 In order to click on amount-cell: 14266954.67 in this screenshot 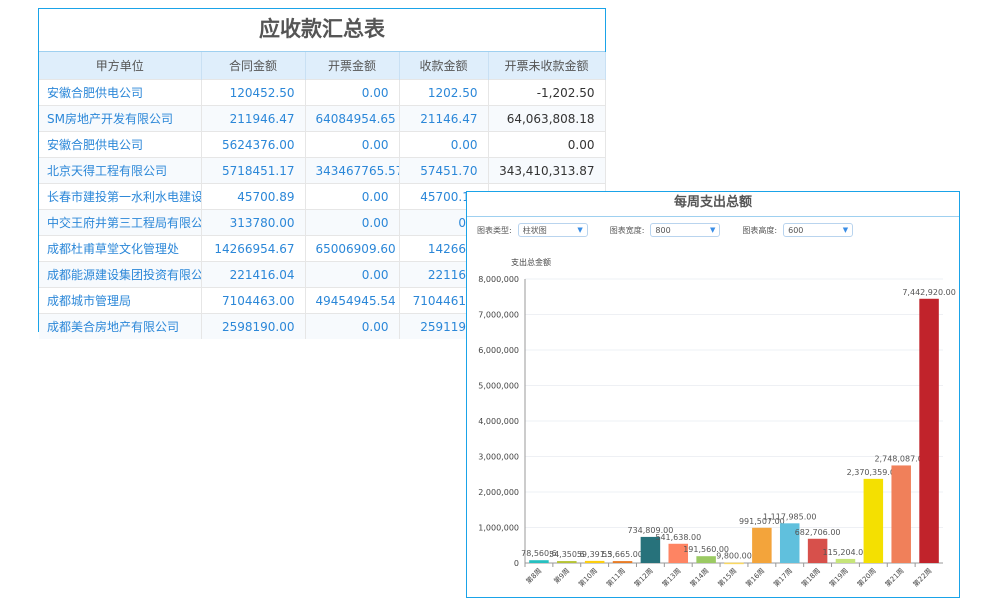, I will do `click(253, 248)`.